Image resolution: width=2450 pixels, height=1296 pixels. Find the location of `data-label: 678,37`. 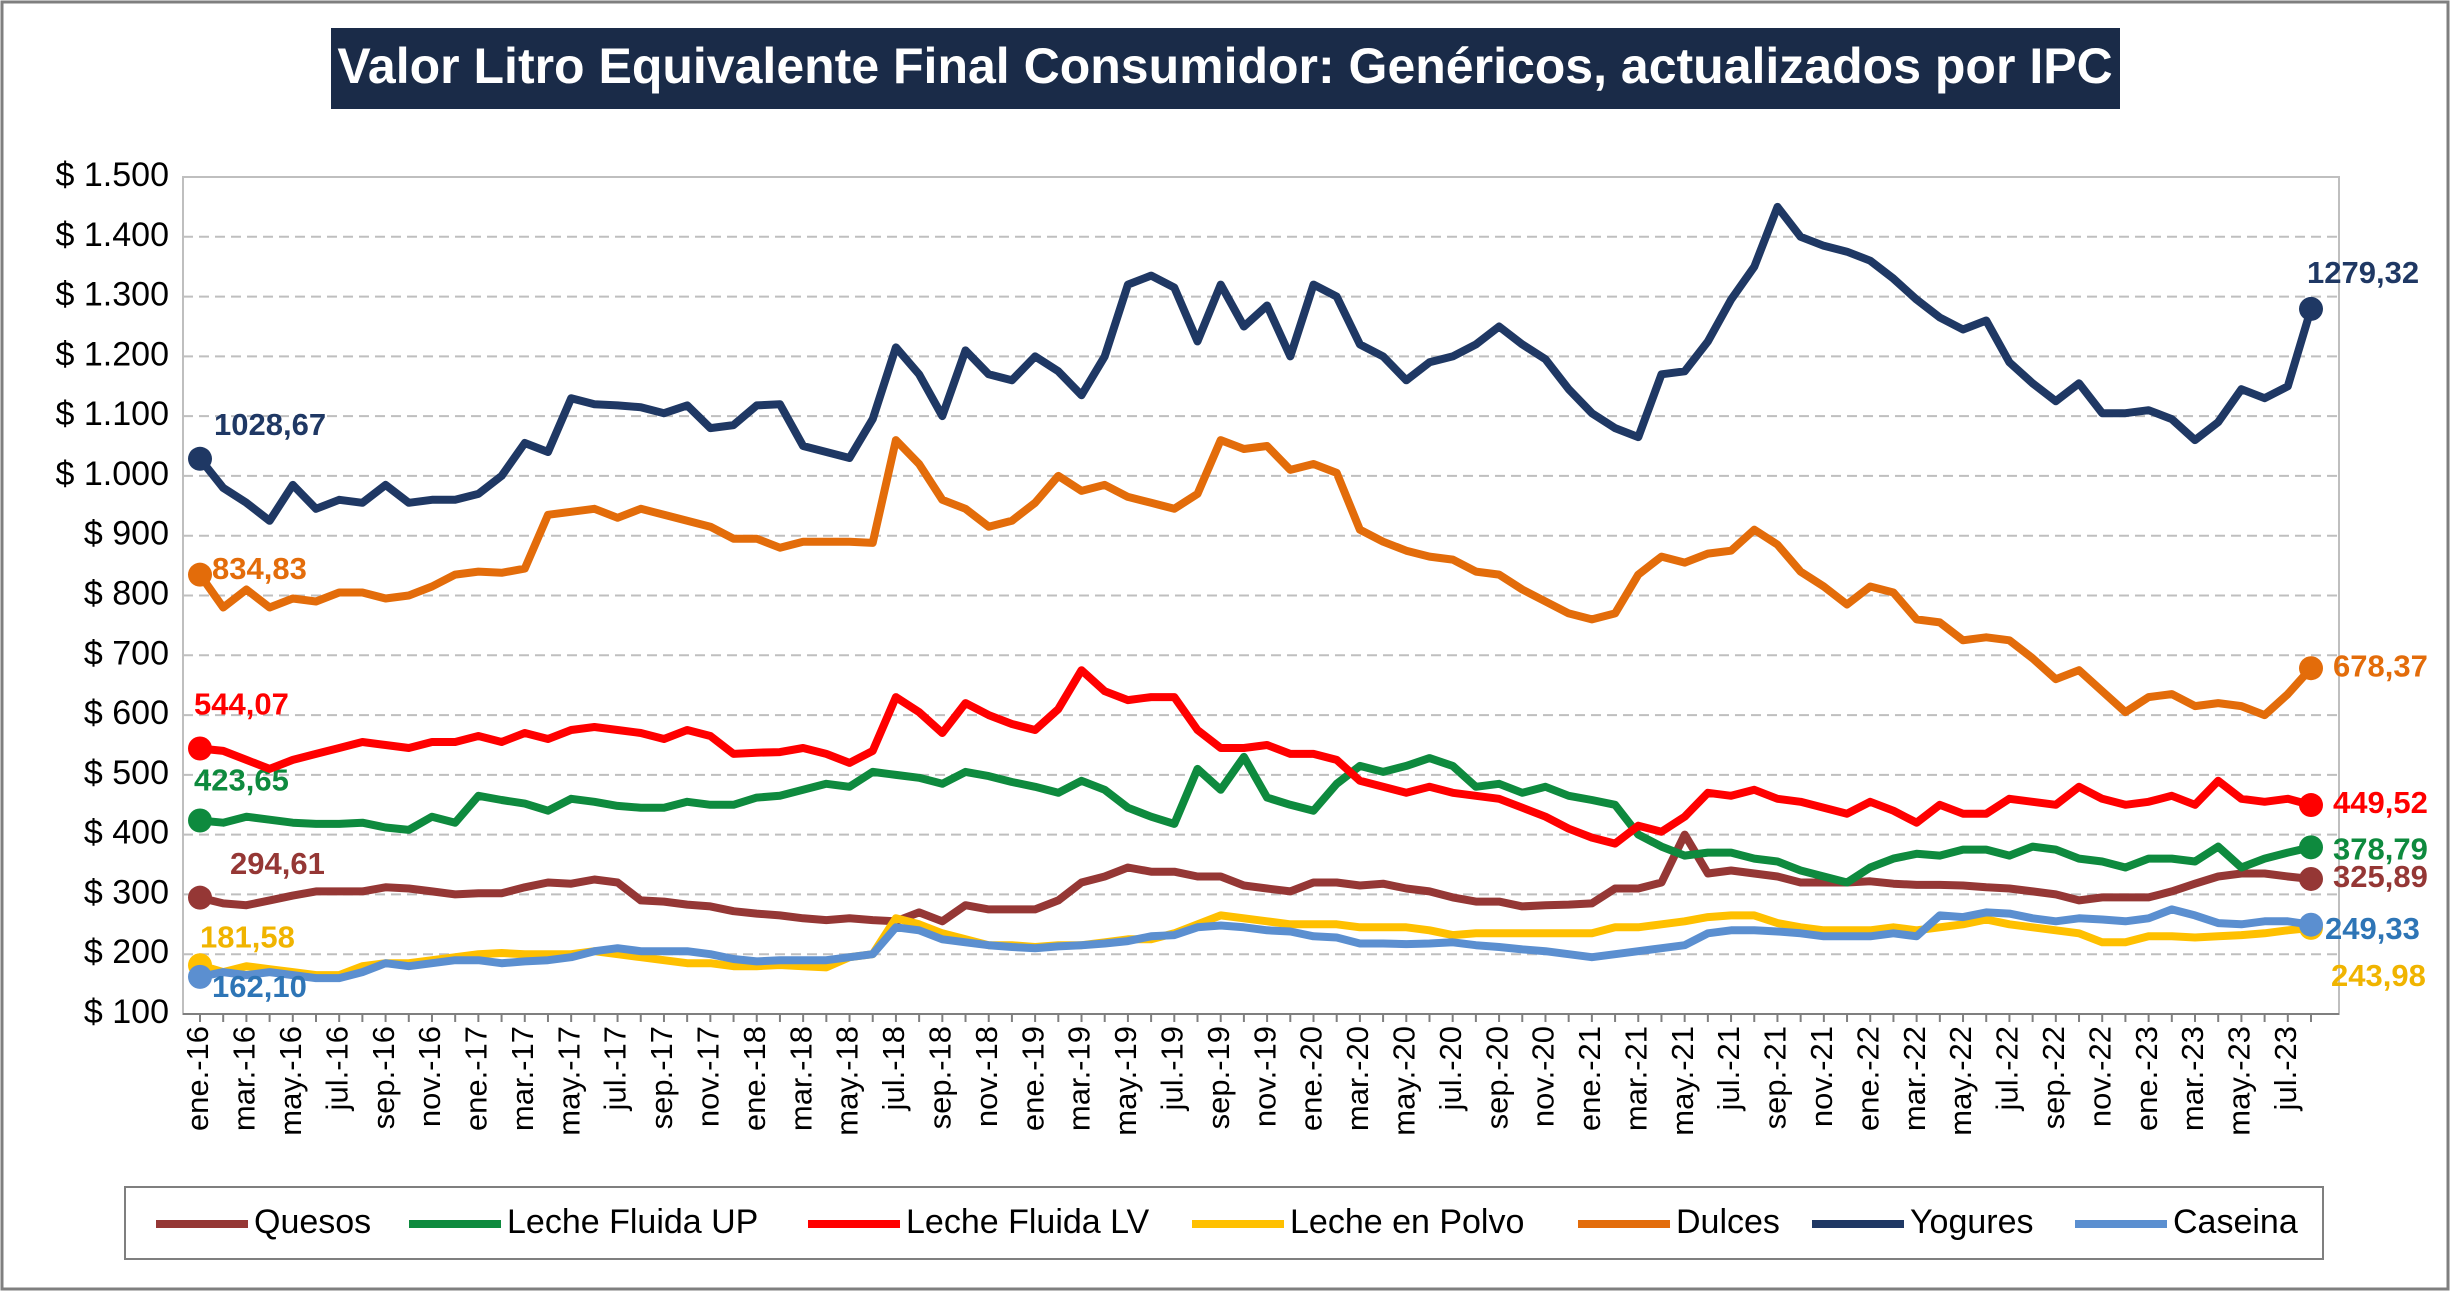

data-label: 678,37 is located at coordinates (2380, 665).